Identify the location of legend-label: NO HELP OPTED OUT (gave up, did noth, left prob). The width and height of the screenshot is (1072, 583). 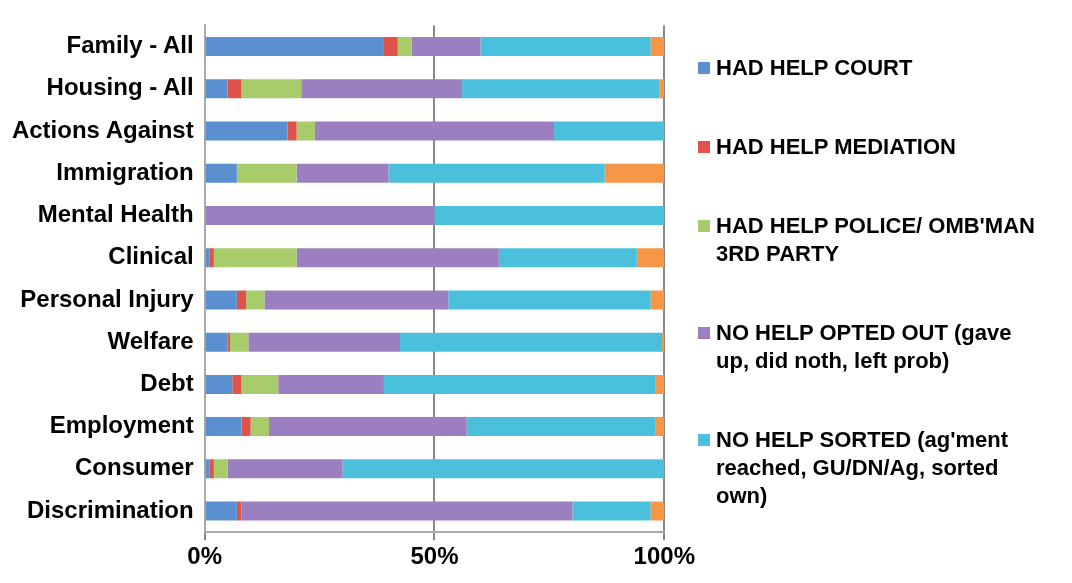
(864, 346).